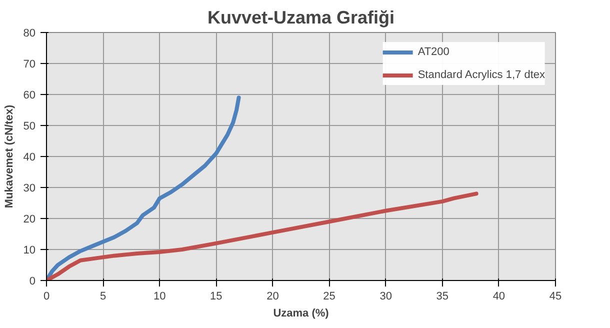 The image size is (610, 328). Describe the element at coordinates (29, 96) in the screenshot. I see `y-tick-label: 60` at that location.